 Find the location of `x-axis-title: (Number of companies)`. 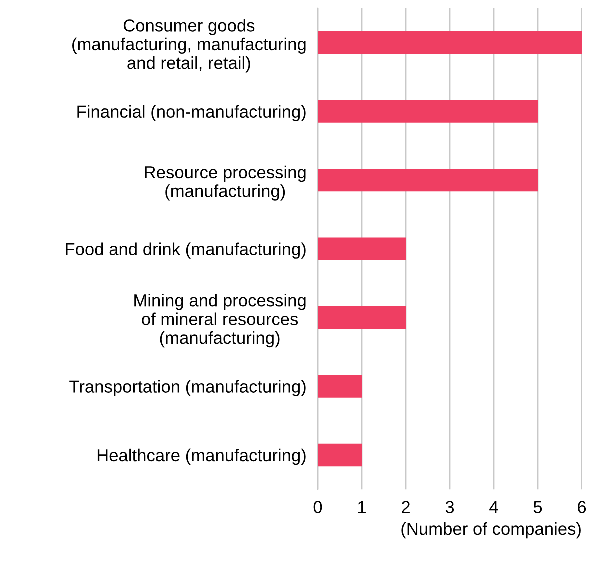

x-axis-title: (Number of companies) is located at coordinates (491, 530).